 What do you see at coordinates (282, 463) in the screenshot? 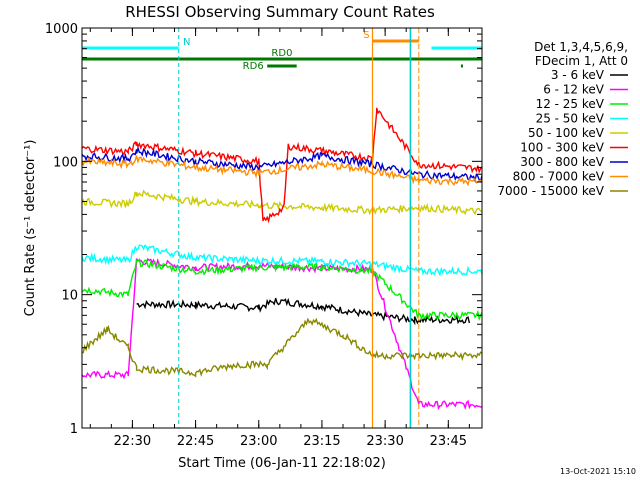
I see `x-axis-label: Start Time (06-Jan-11 22:18:02)` at bounding box center [282, 463].